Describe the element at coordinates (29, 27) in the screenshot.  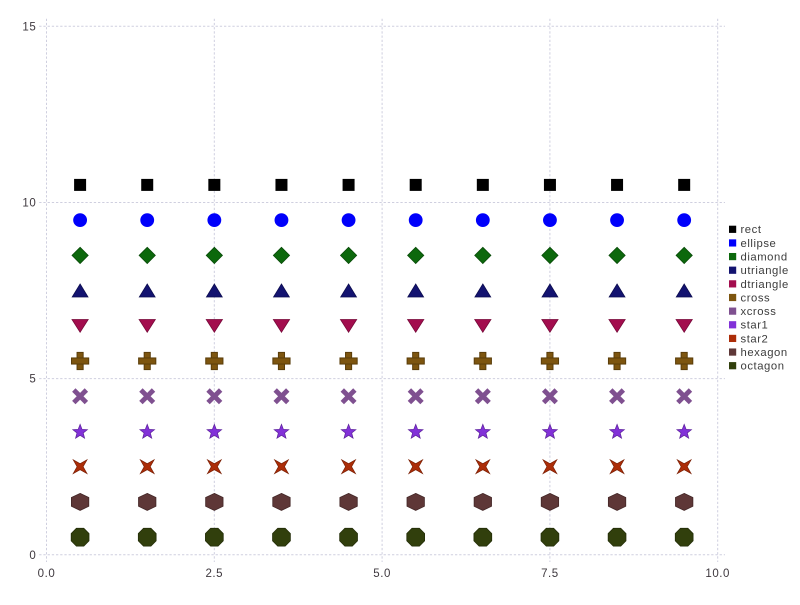
I see `svg-text: 15` at that location.